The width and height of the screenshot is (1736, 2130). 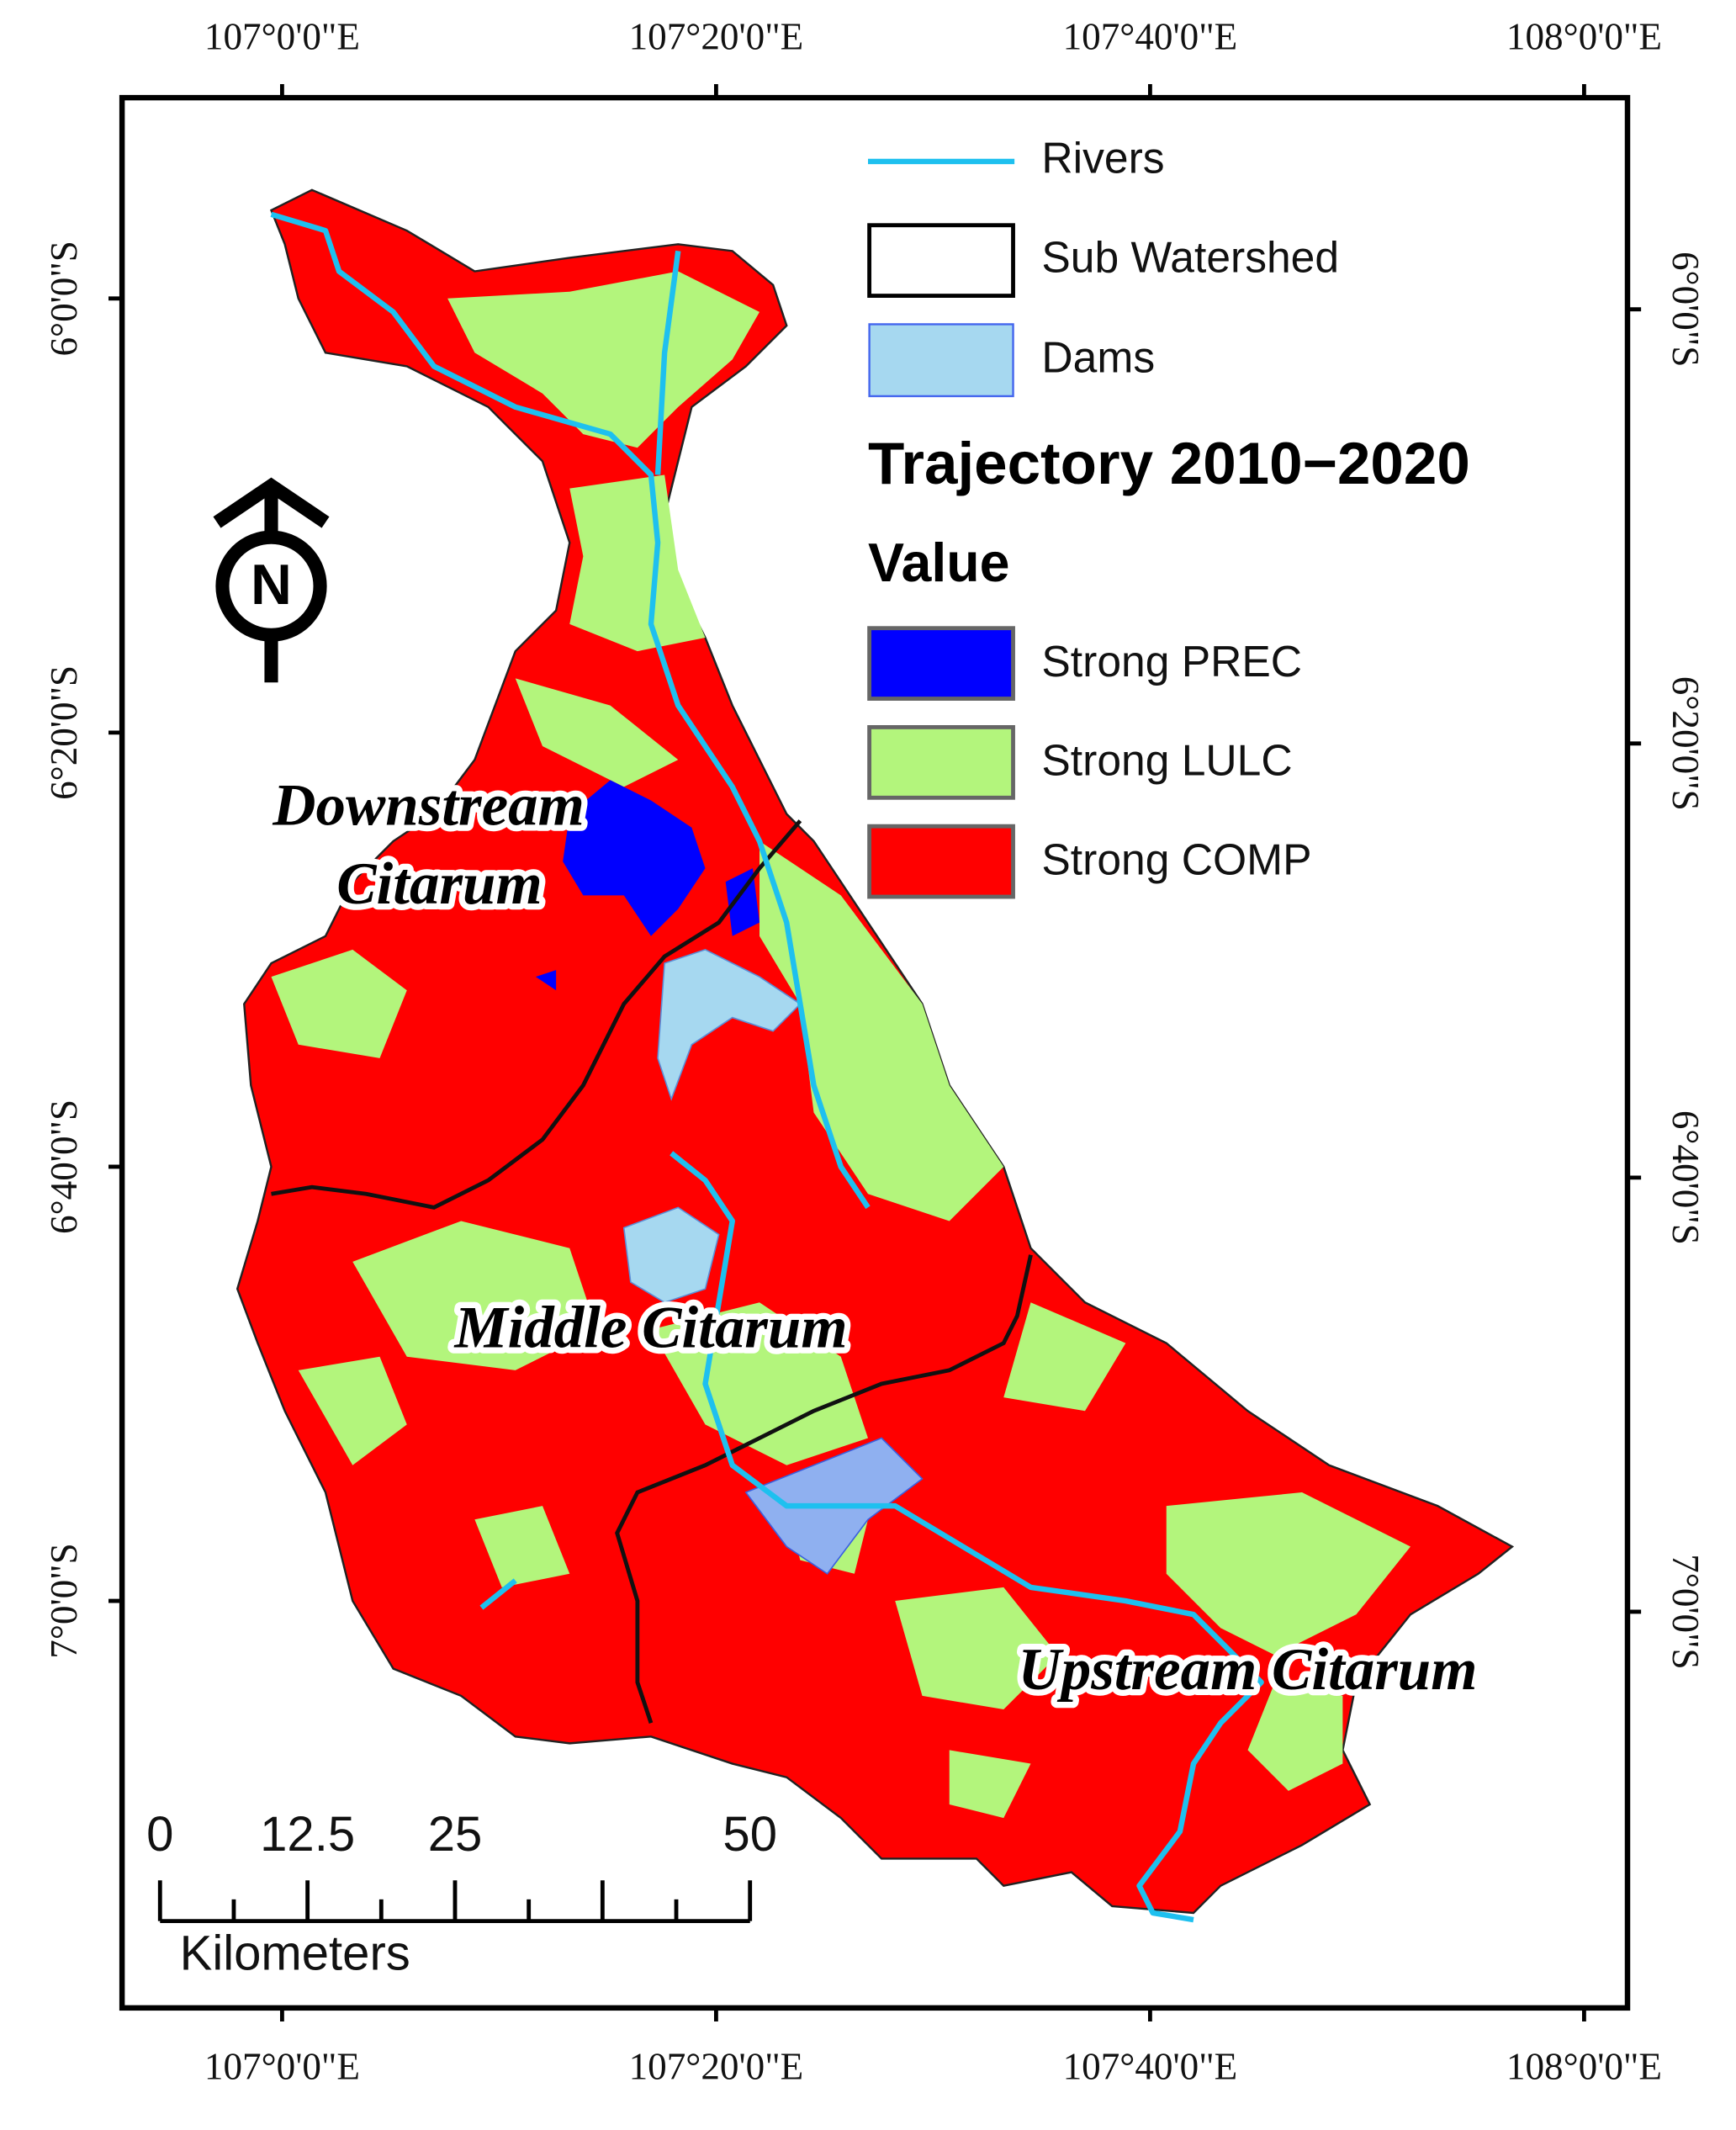 What do you see at coordinates (1190, 256) in the screenshot?
I see `legend-label: Sub Watershed` at bounding box center [1190, 256].